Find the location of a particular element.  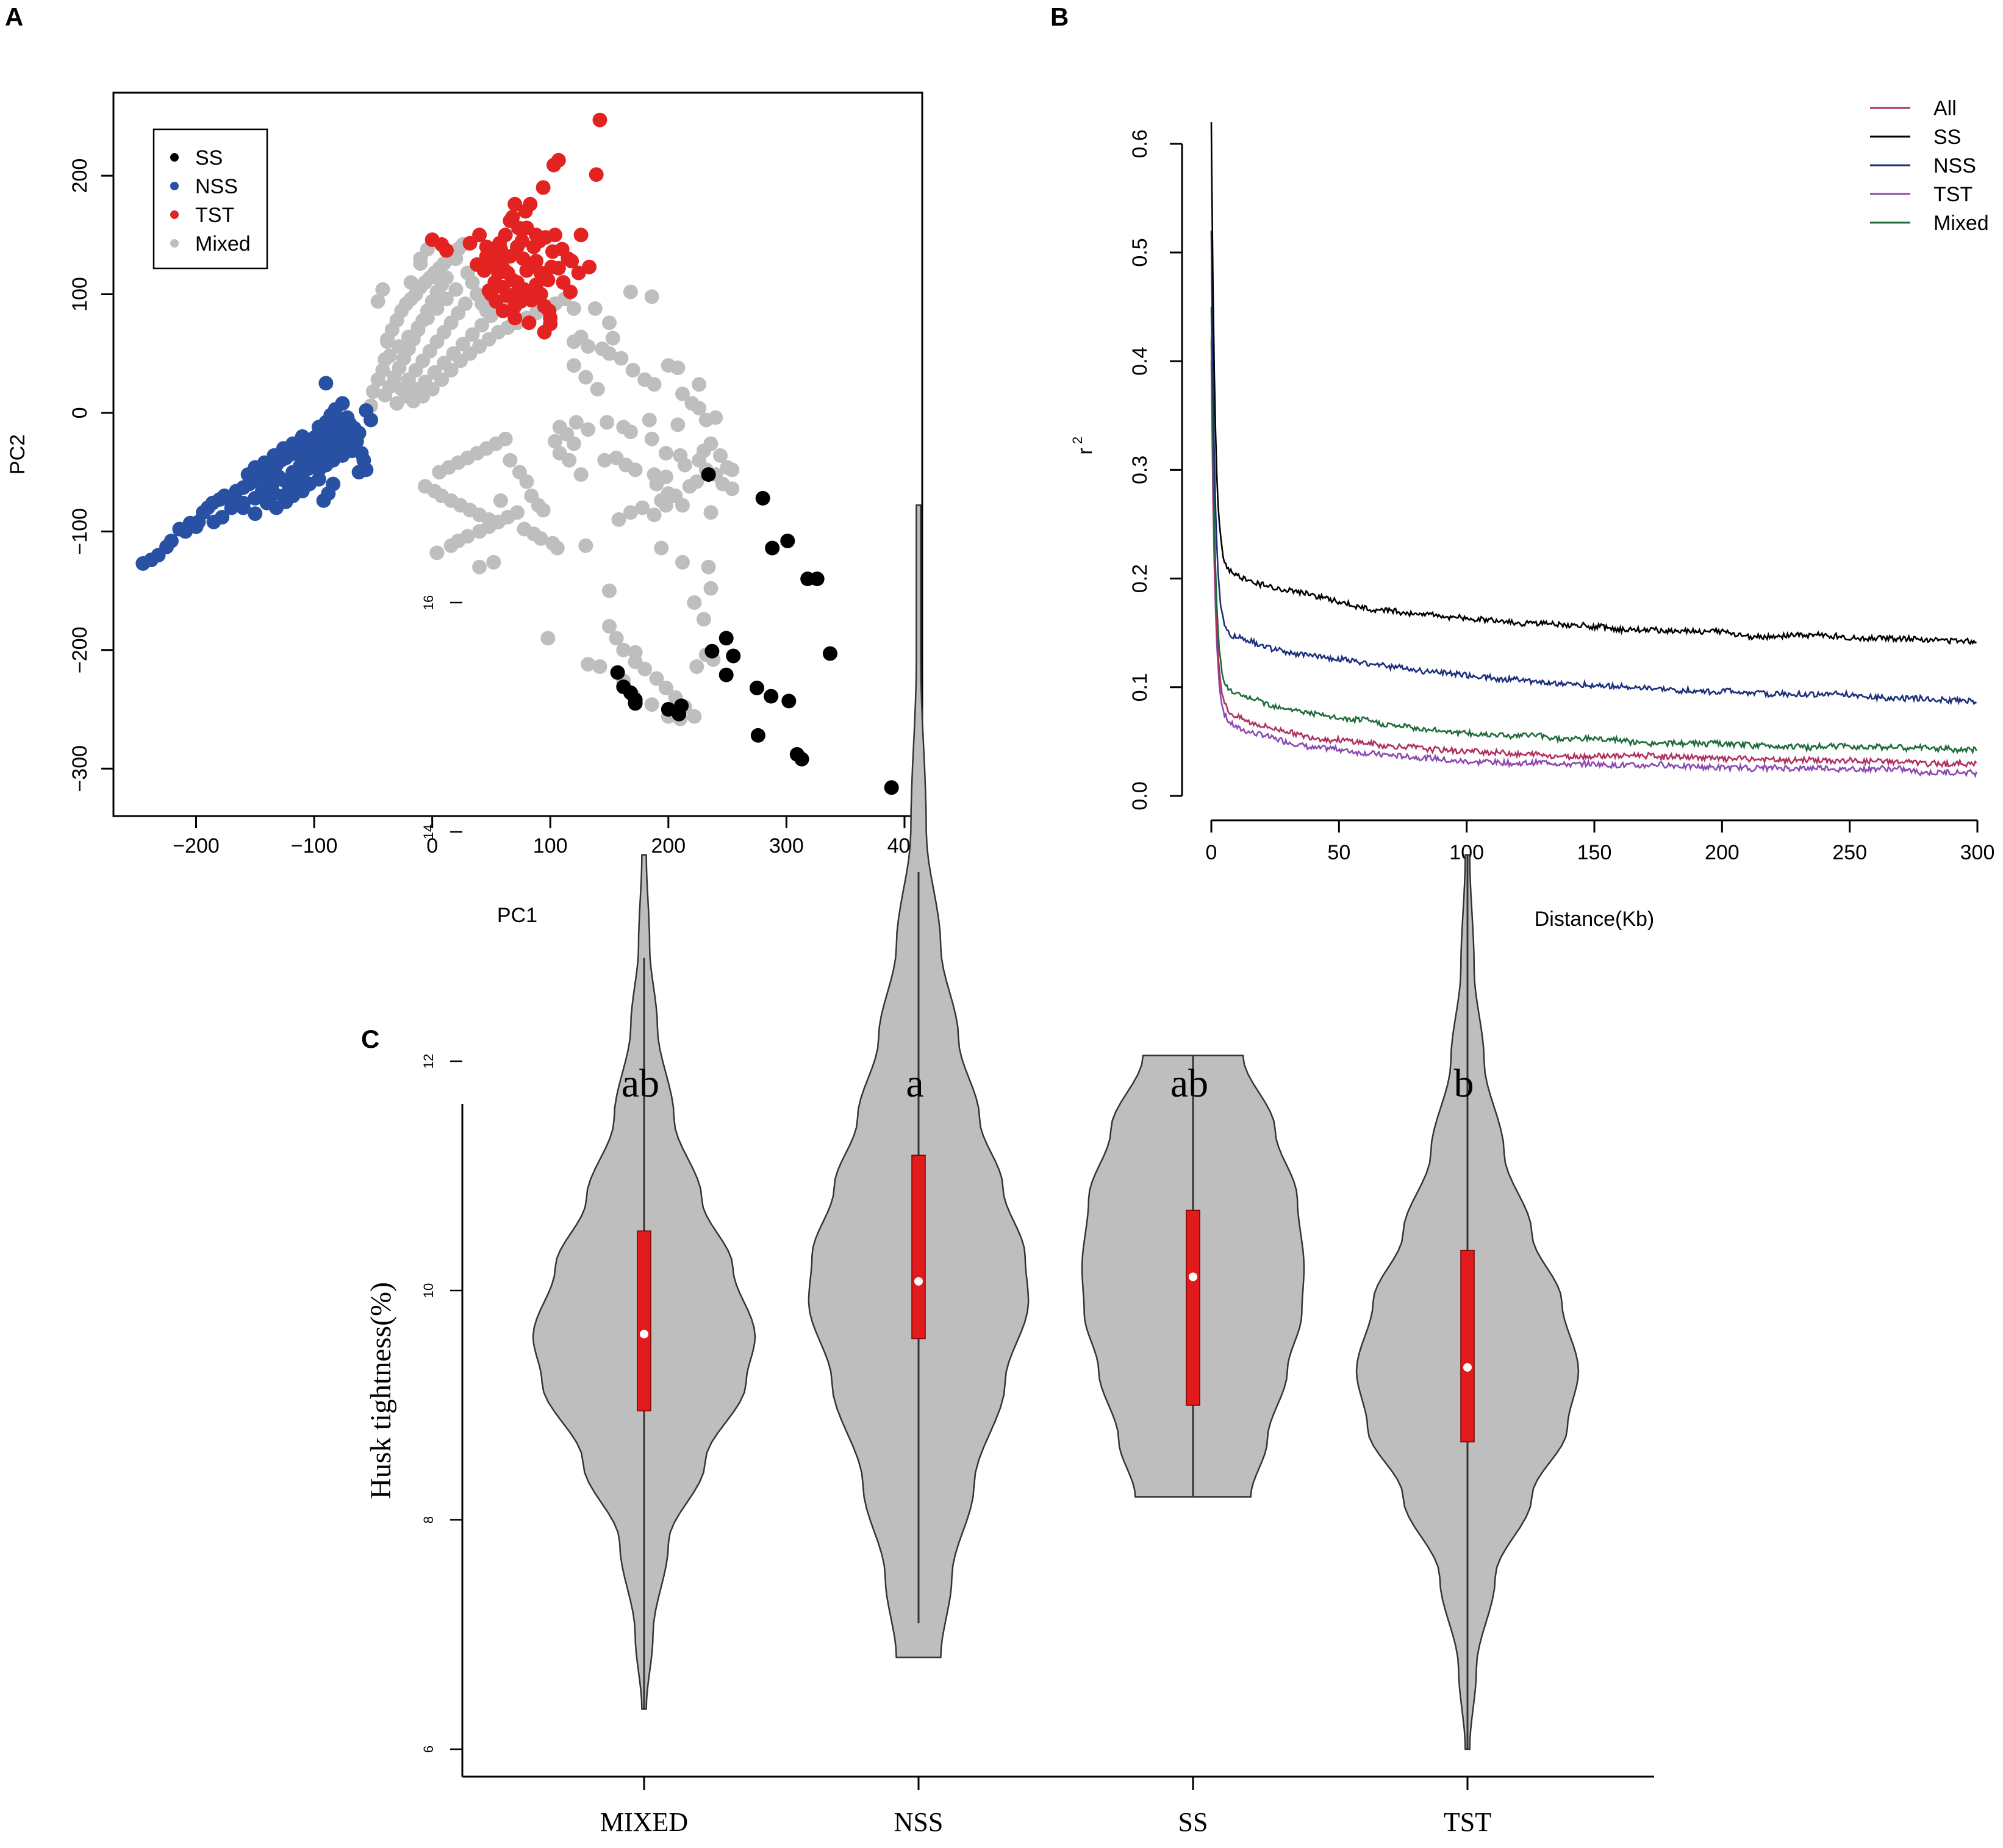

significance-letter: a is located at coordinates (914, 1083).